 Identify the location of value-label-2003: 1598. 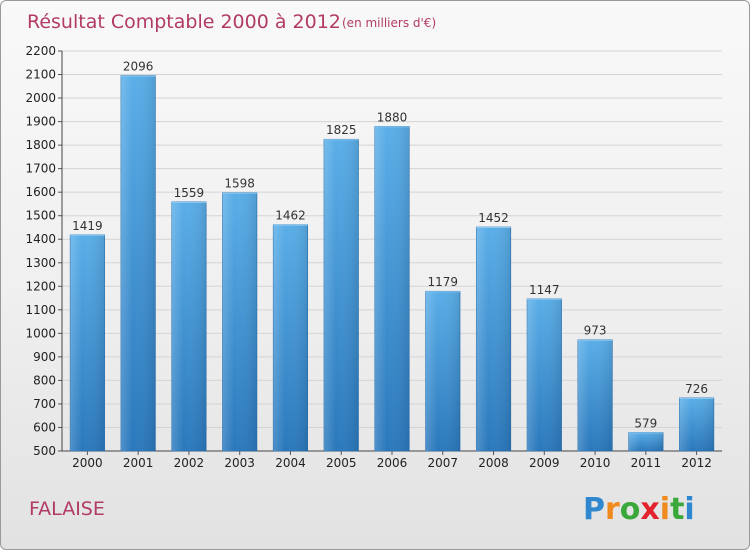
(239, 184).